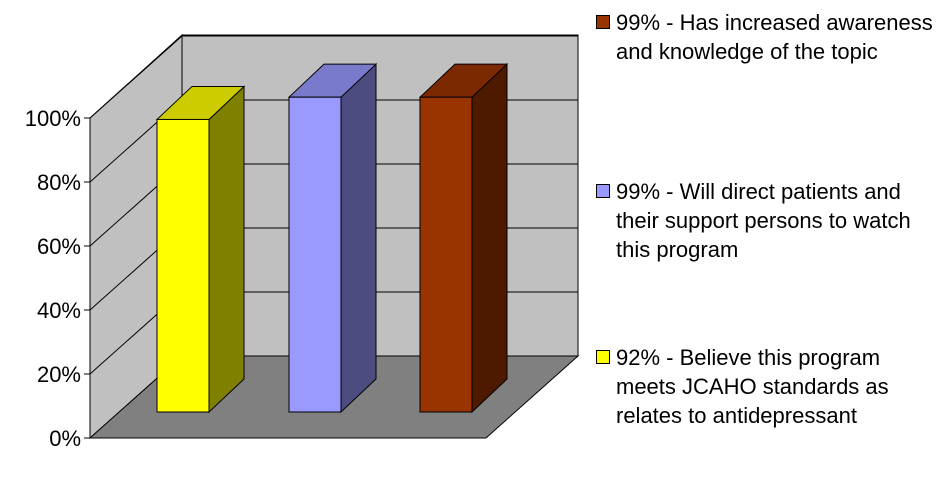  Describe the element at coordinates (59, 246) in the screenshot. I see `y-tick-label: 60%` at that location.